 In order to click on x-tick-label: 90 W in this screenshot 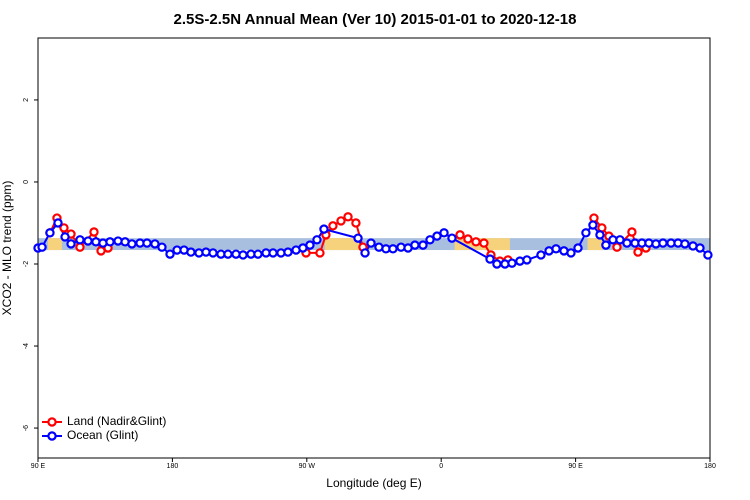, I will do `click(307, 466)`.